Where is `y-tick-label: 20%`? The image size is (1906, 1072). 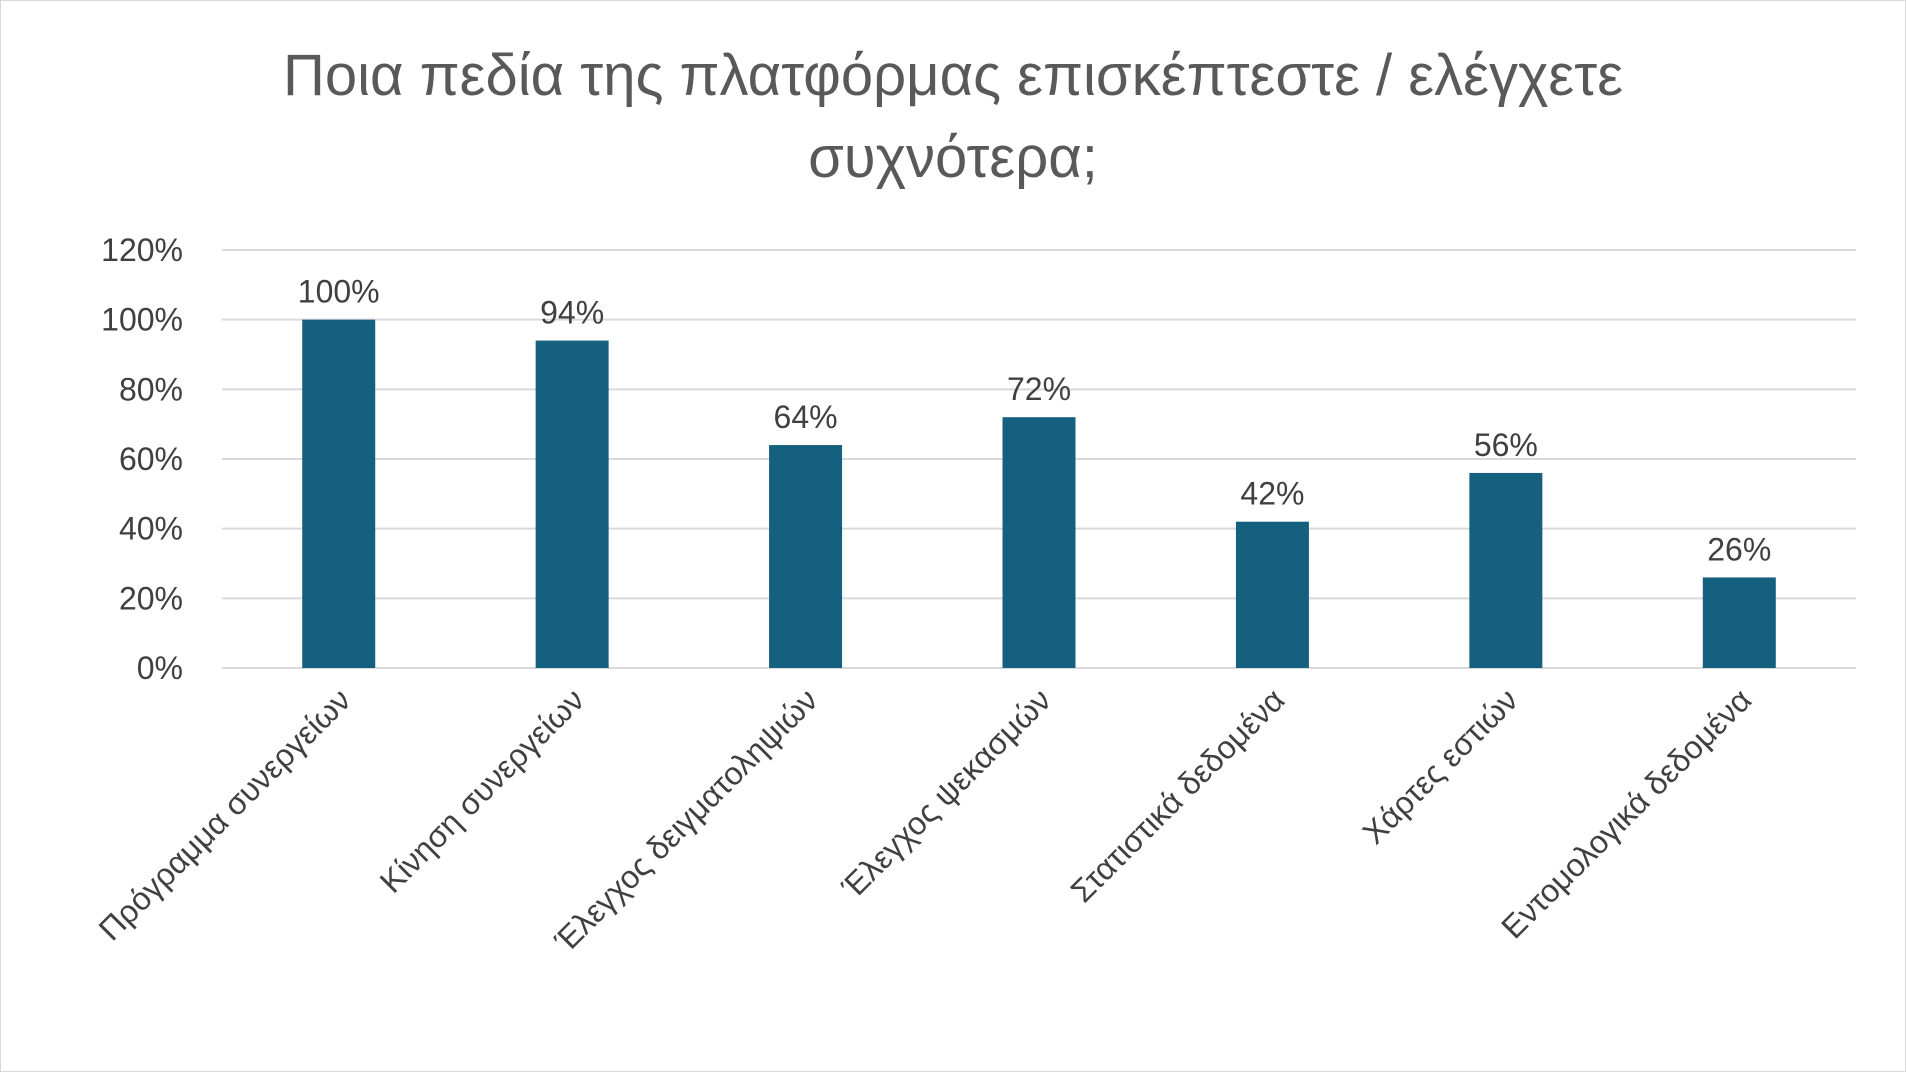 y-tick-label: 20% is located at coordinates (151, 598).